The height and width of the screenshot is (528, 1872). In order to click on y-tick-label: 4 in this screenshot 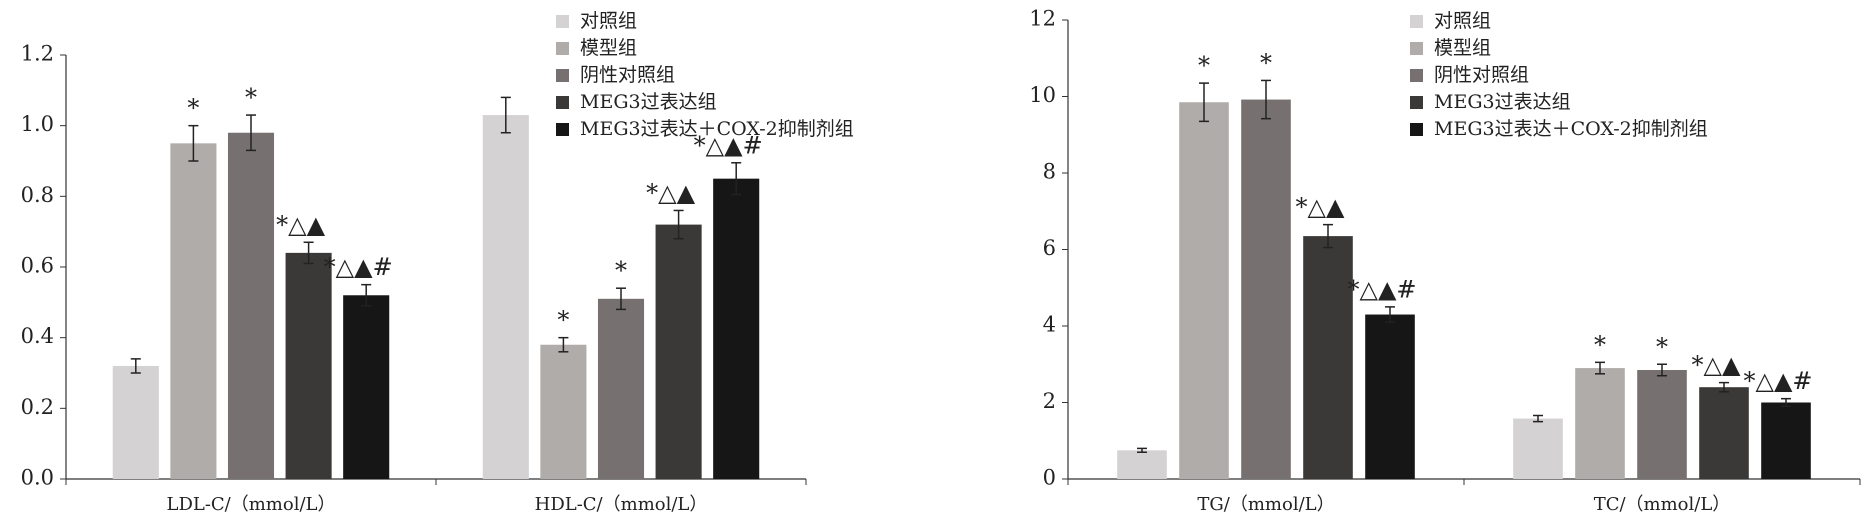, I will do `click(1049, 325)`.